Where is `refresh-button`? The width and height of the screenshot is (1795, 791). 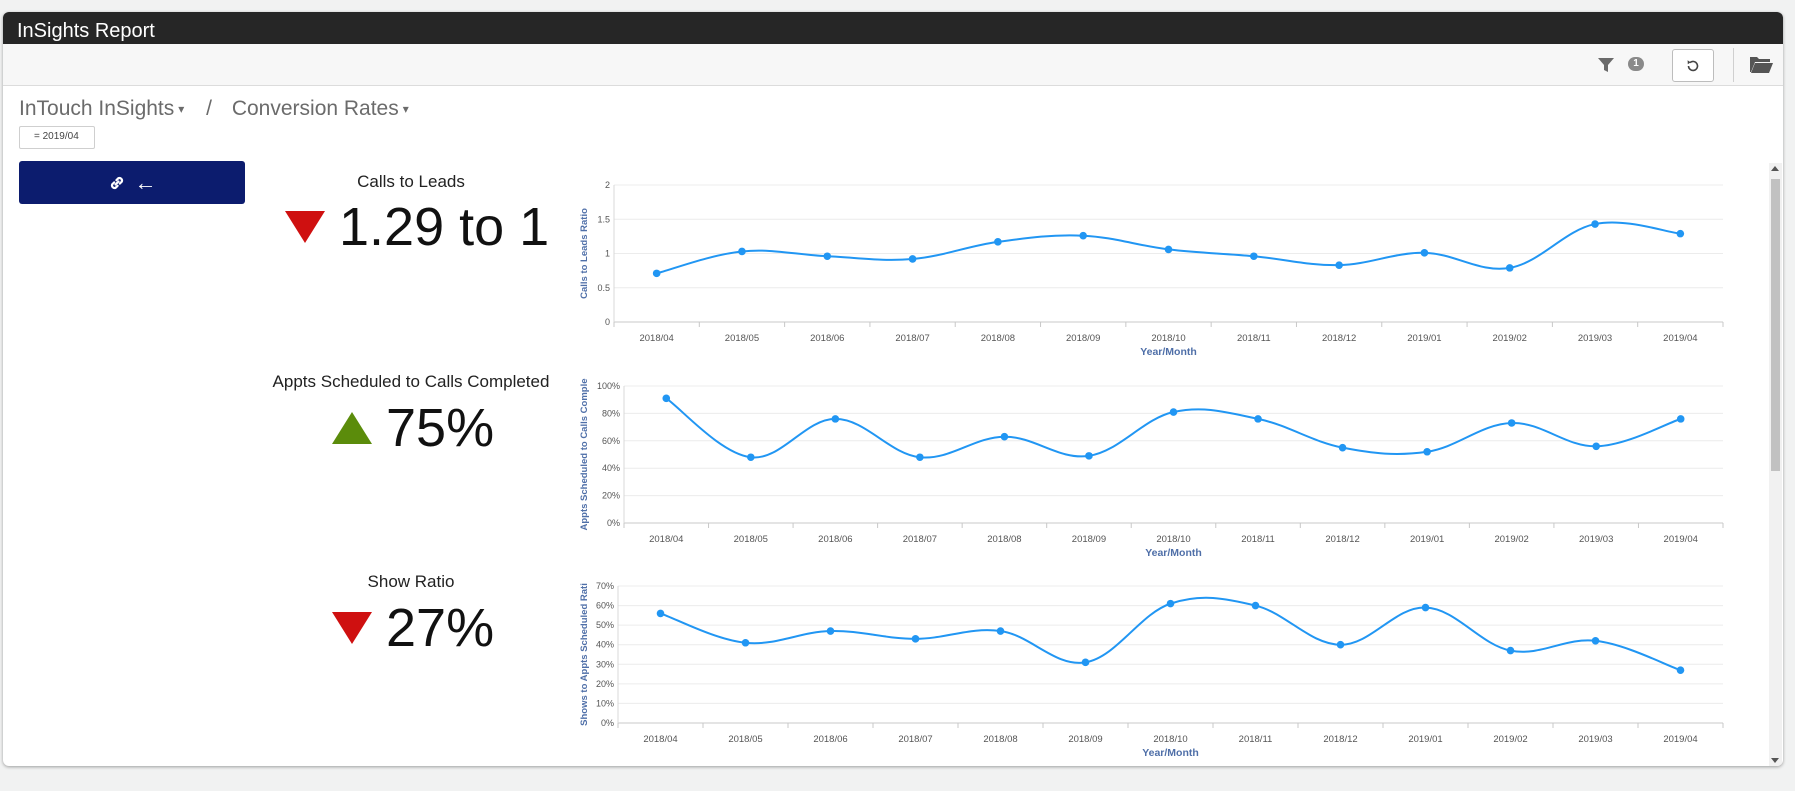
refresh-button is located at coordinates (1693, 65).